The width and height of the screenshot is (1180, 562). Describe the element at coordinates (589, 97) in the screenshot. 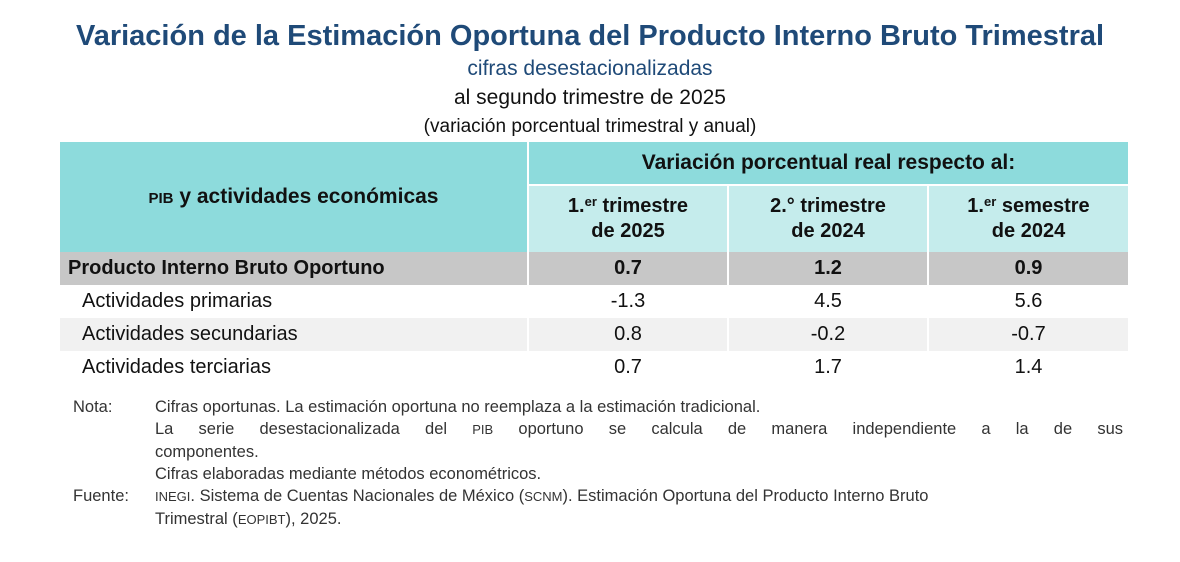

I see `period-label: al segundo trimestre de 2025` at that location.